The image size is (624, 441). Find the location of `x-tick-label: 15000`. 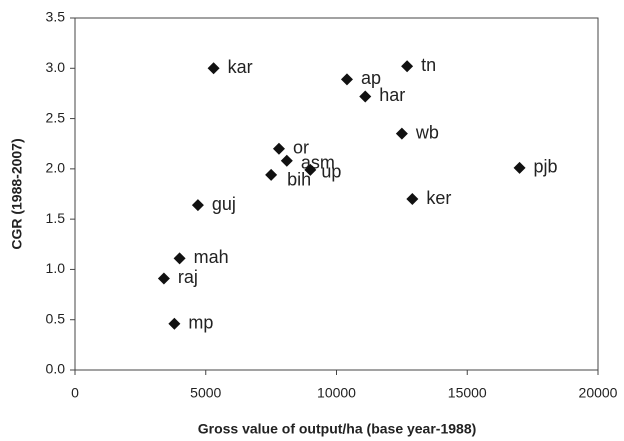

x-tick-label: 15000 is located at coordinates (467, 393).